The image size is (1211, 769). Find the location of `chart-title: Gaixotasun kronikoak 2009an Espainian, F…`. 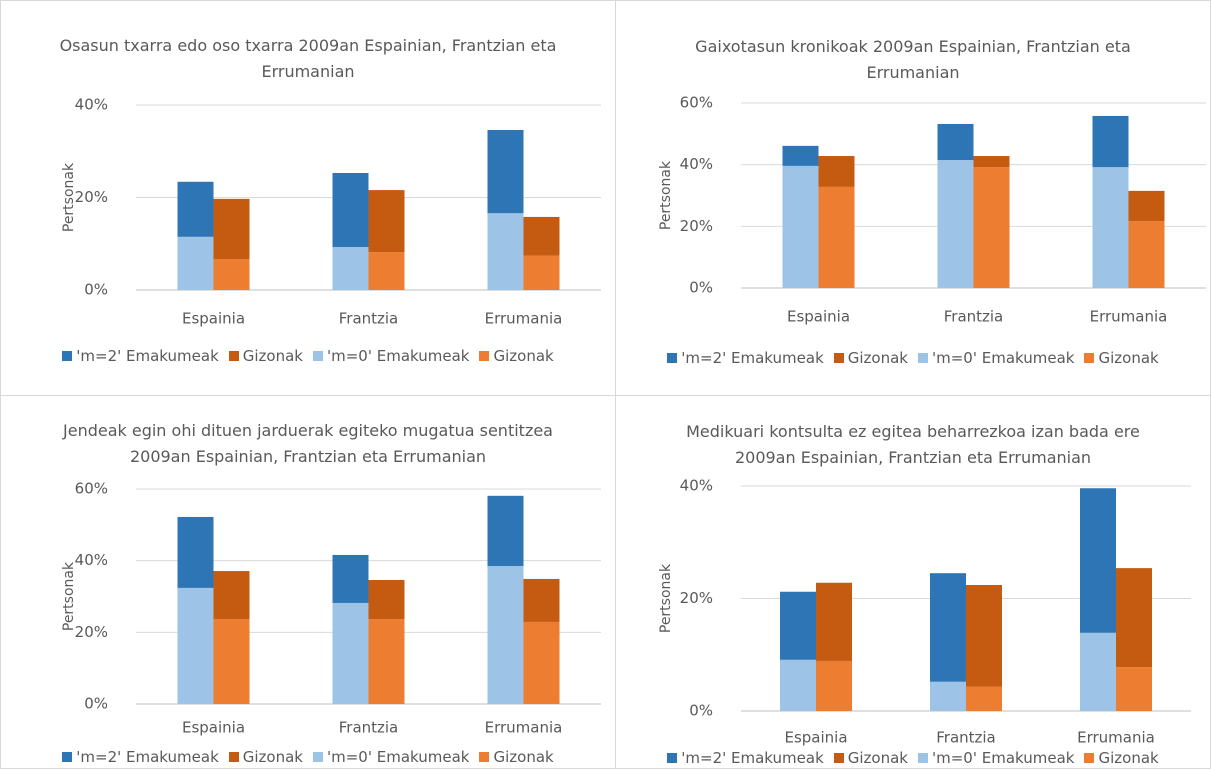

chart-title: Gaixotasun kronikoak 2009an Espainian, F… is located at coordinates (913, 59).